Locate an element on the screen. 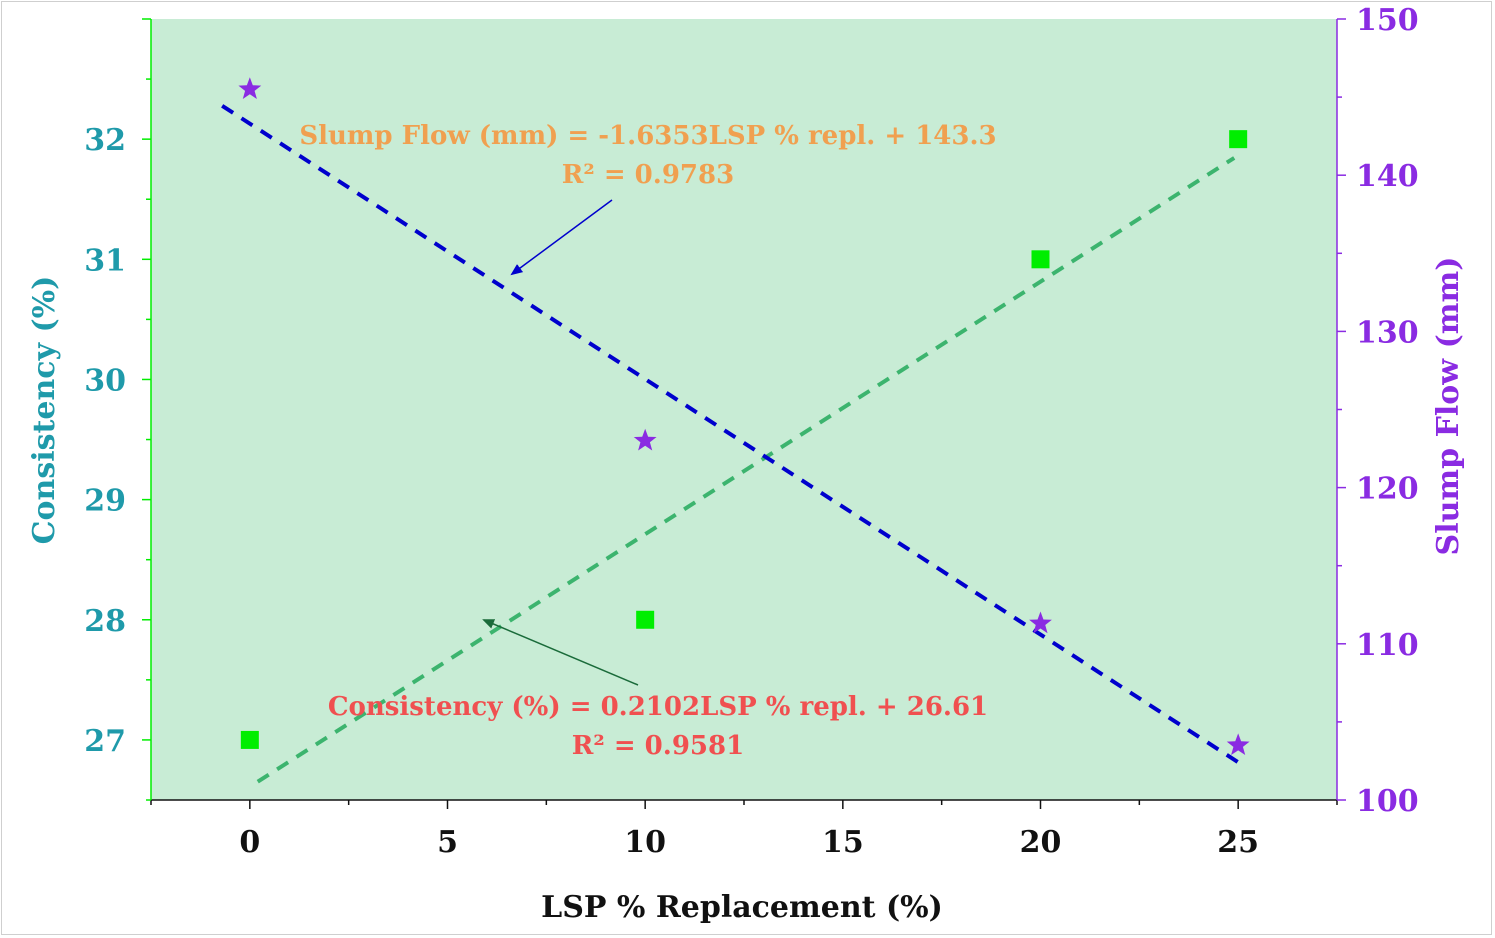  y-right-tick-label: 120 is located at coordinates (1387, 489).